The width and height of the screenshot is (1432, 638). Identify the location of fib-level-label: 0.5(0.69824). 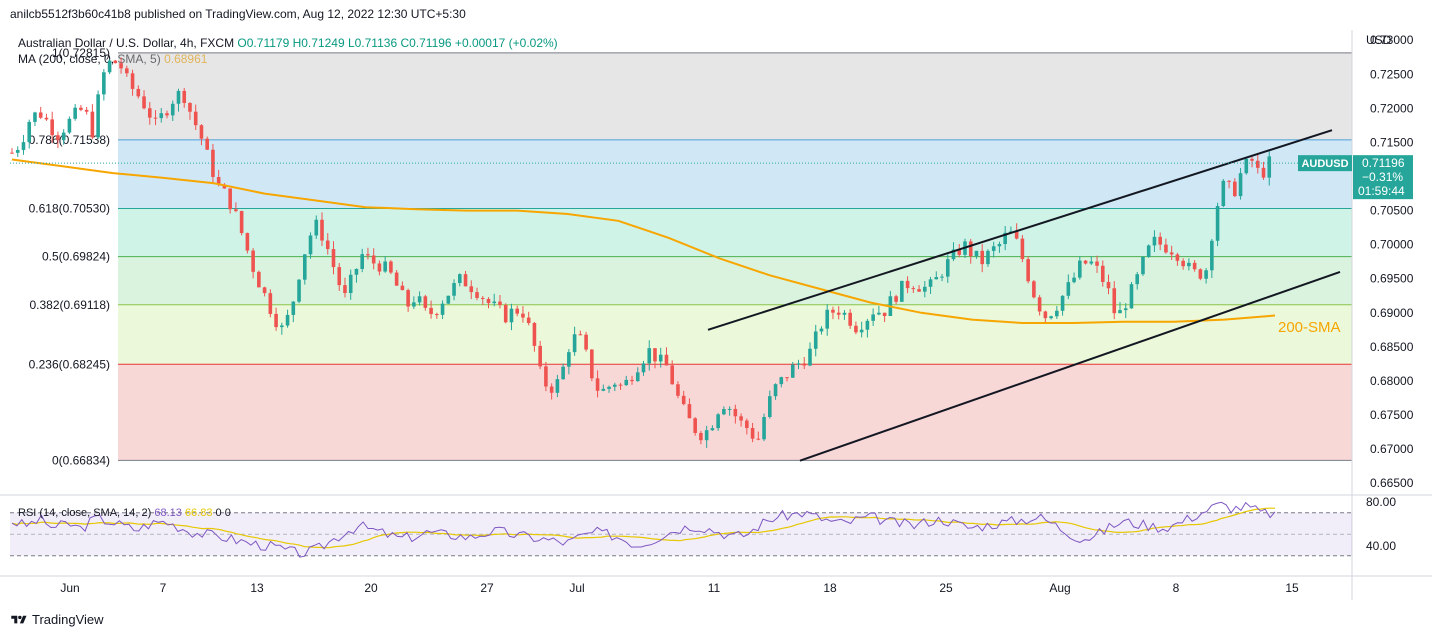
(76, 257).